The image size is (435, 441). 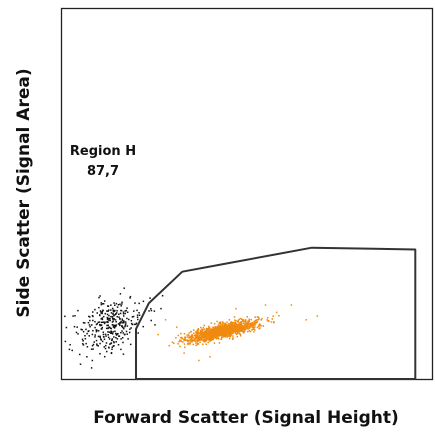 I want to click on y-axis-label: Side Scatter (Signal Area), so click(x=24, y=192).